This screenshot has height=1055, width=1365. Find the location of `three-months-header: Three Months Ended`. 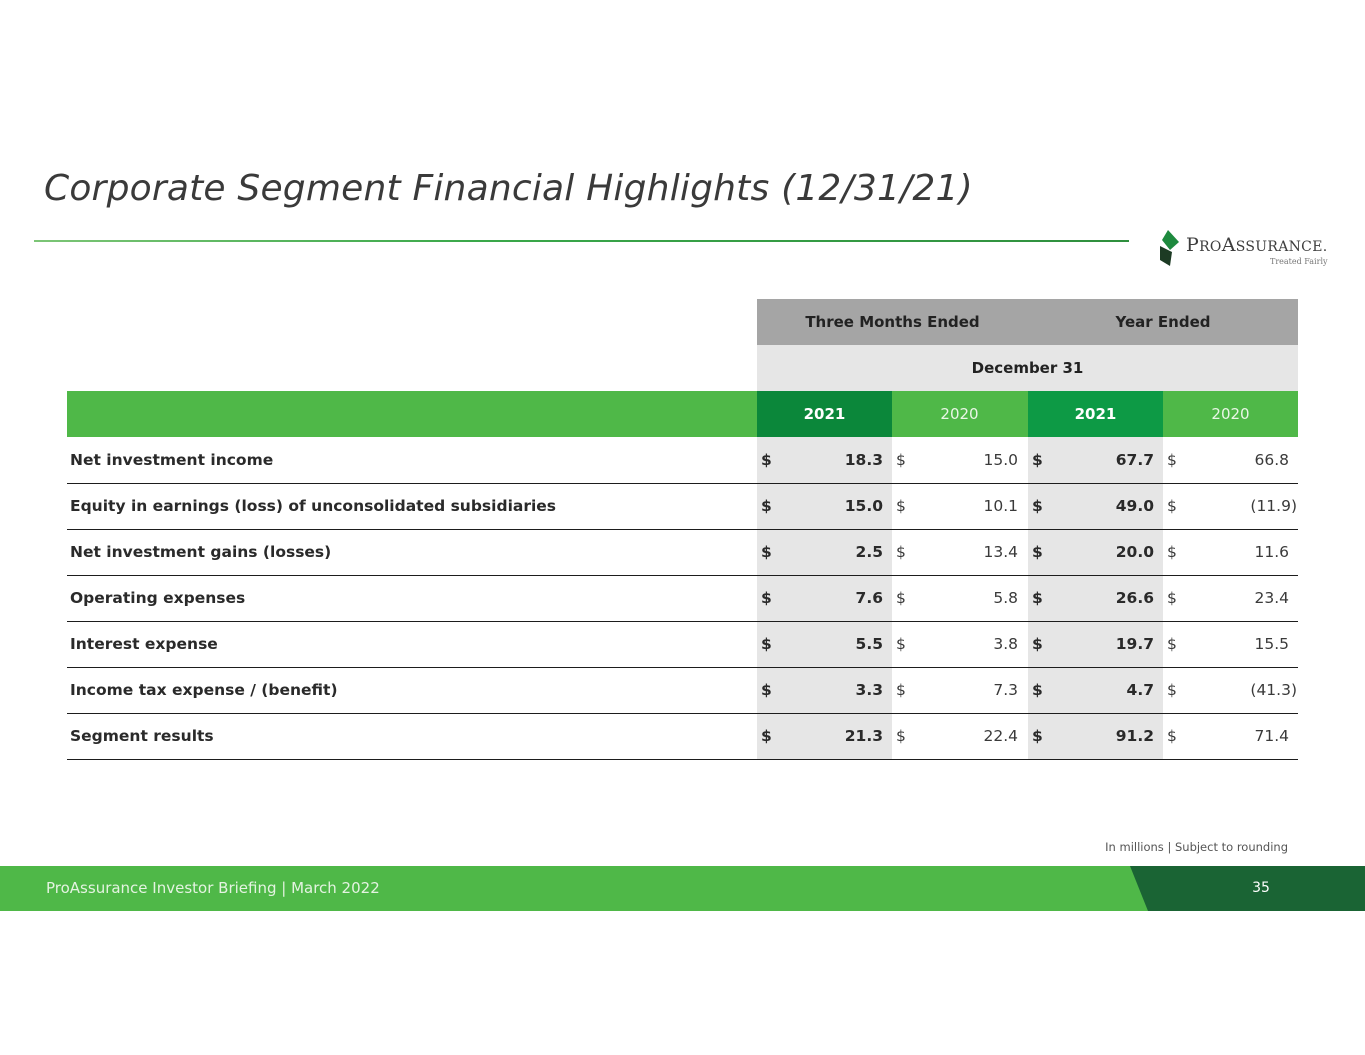

three-months-header: Three Months Ended is located at coordinates (892, 322).